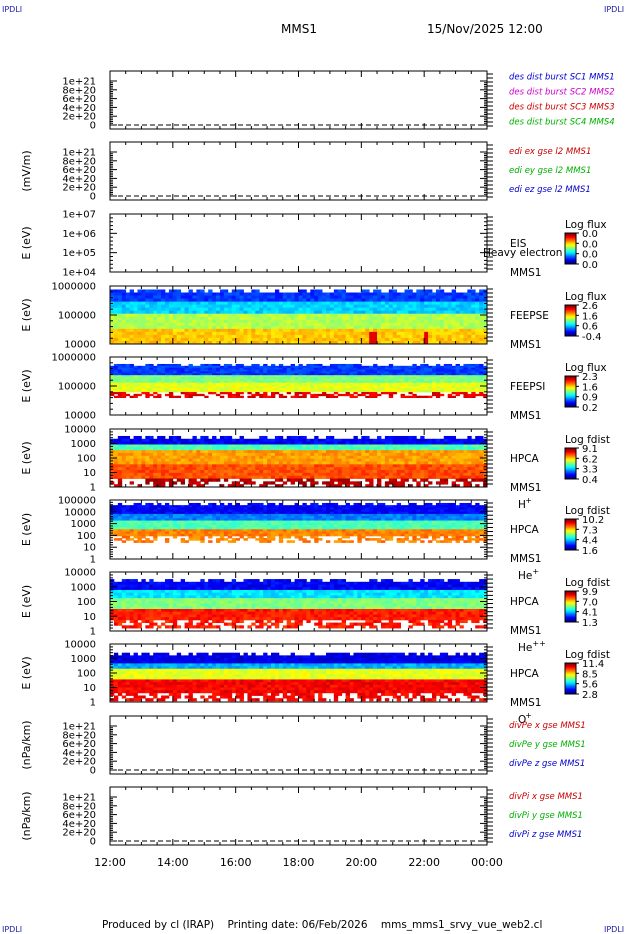  Describe the element at coordinates (79, 215) in the screenshot. I see `y-tick-label: 1e+07` at that location.